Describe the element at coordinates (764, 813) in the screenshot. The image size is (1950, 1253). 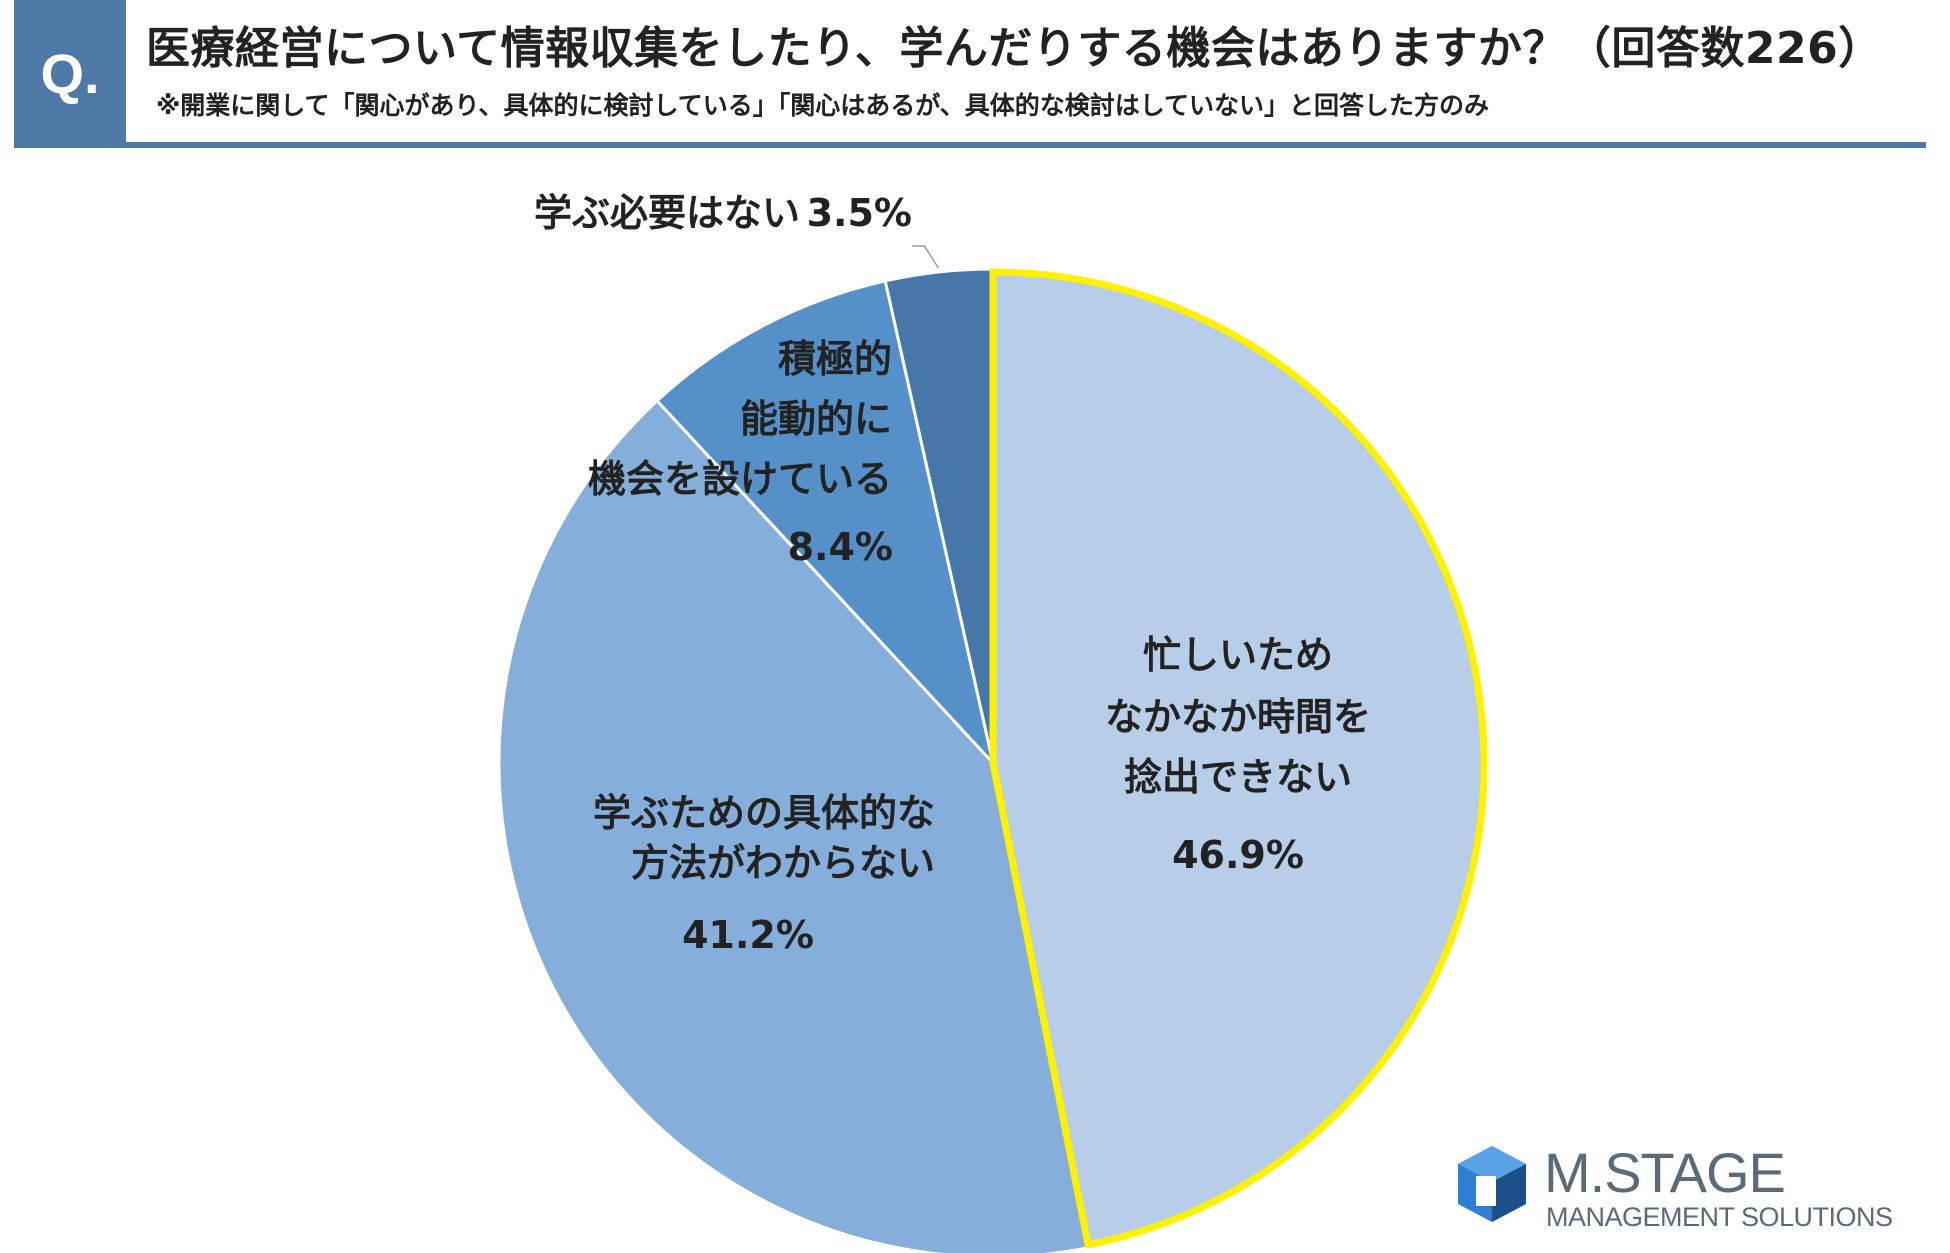
I see `slice-label-1-line-0: 学ぶための具体的な` at that location.